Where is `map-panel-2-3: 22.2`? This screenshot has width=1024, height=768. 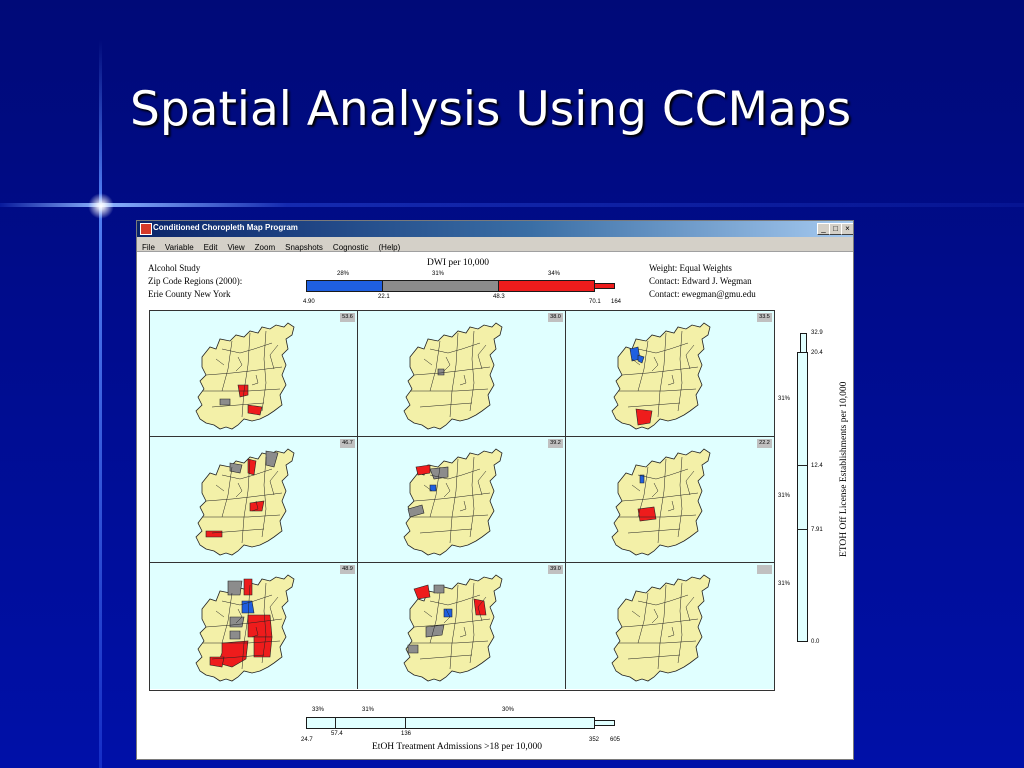 map-panel-2-3: 22.2 is located at coordinates (670, 500).